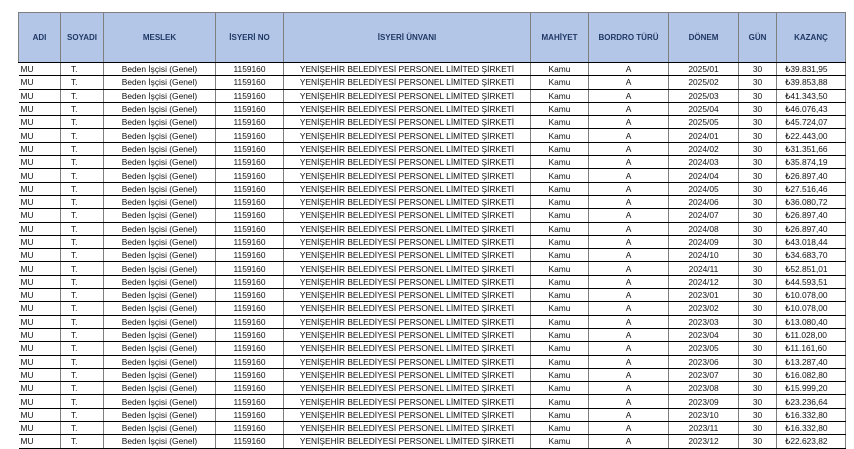  I want to click on cell-donem: 2023/07, so click(703, 375).